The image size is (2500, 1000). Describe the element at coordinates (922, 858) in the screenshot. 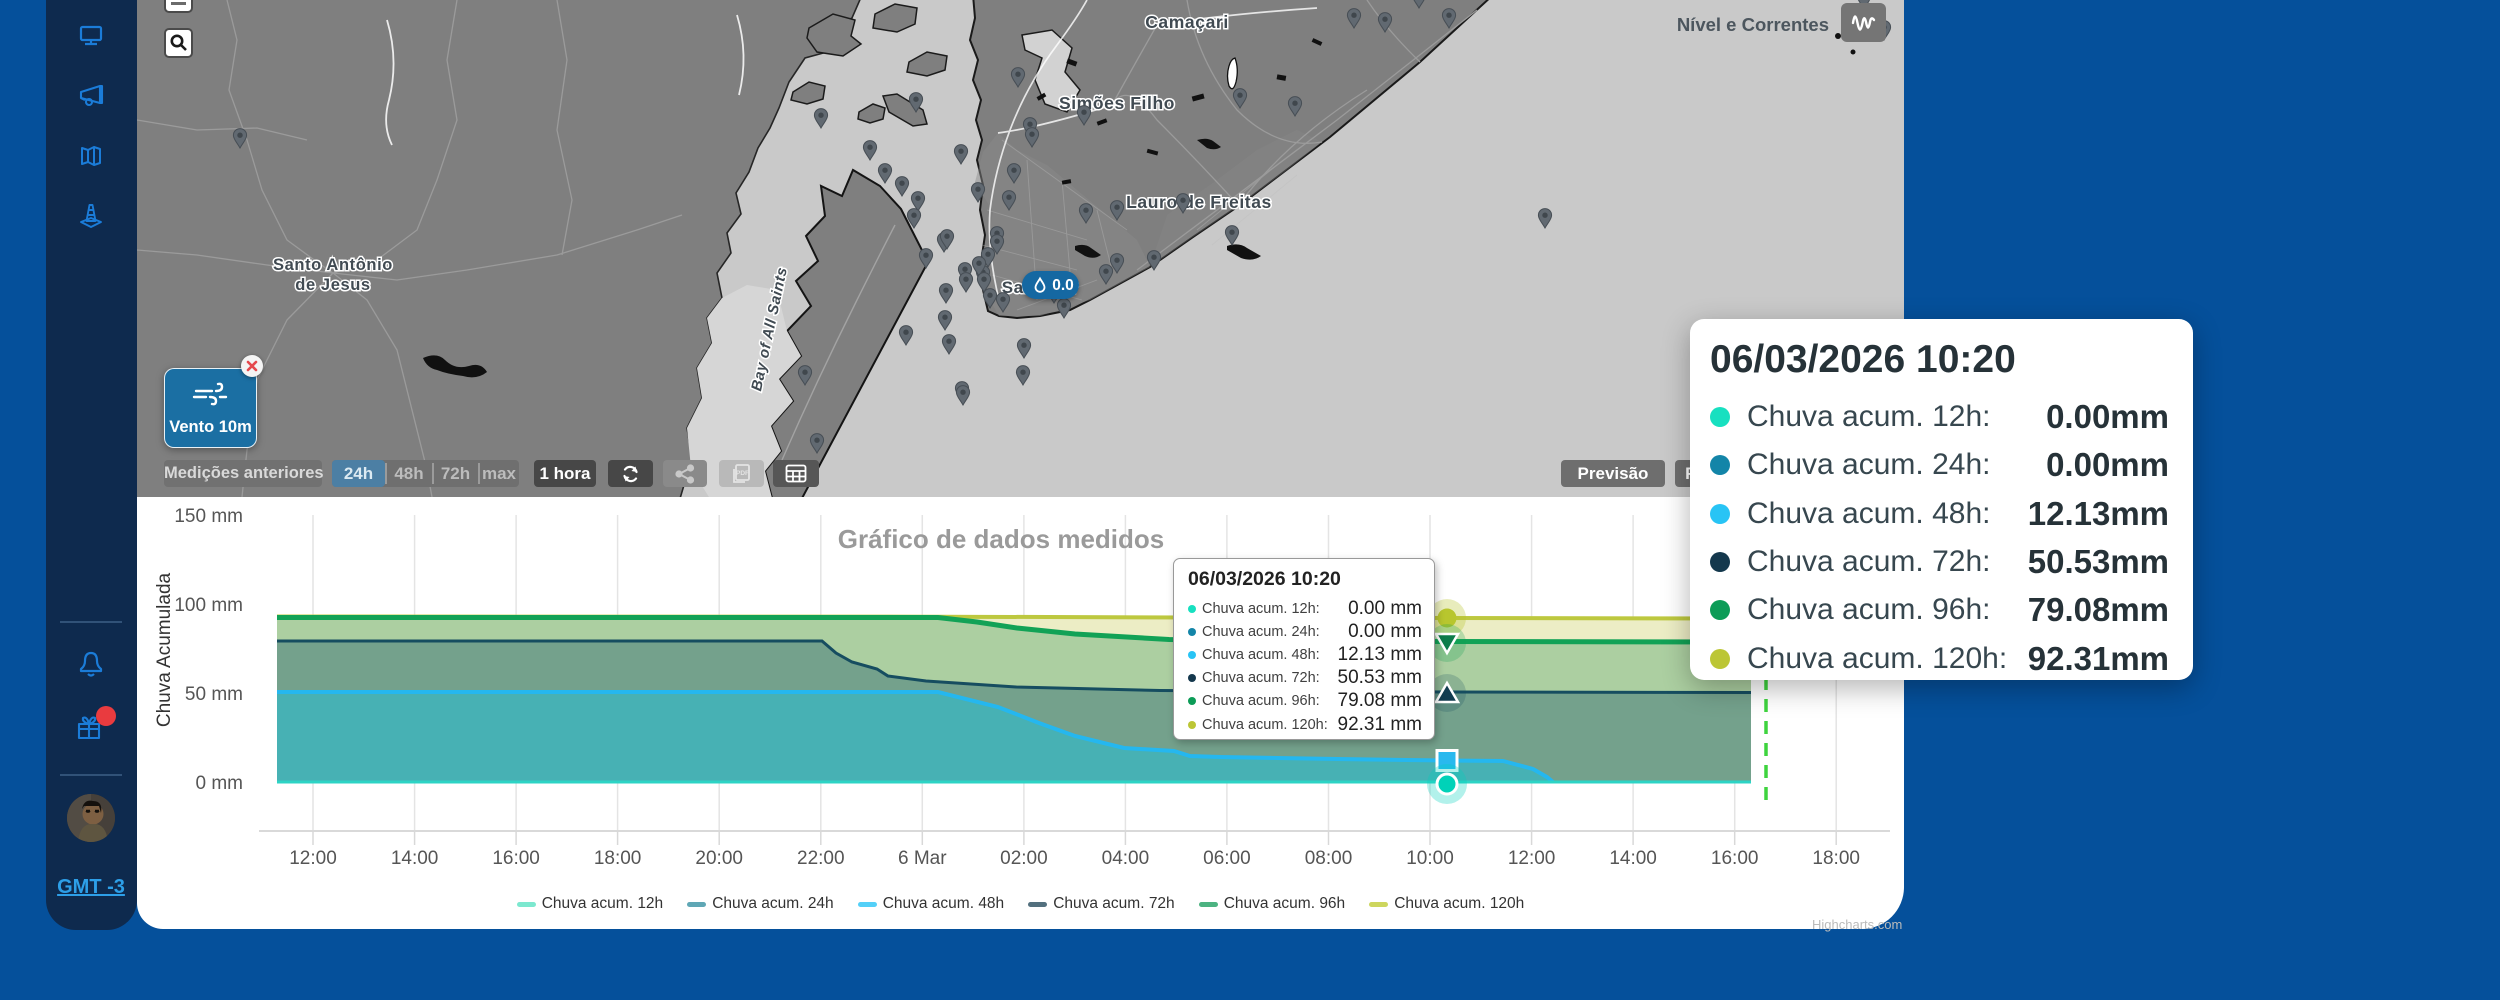

I see `svg-text: 6 Mar` at that location.